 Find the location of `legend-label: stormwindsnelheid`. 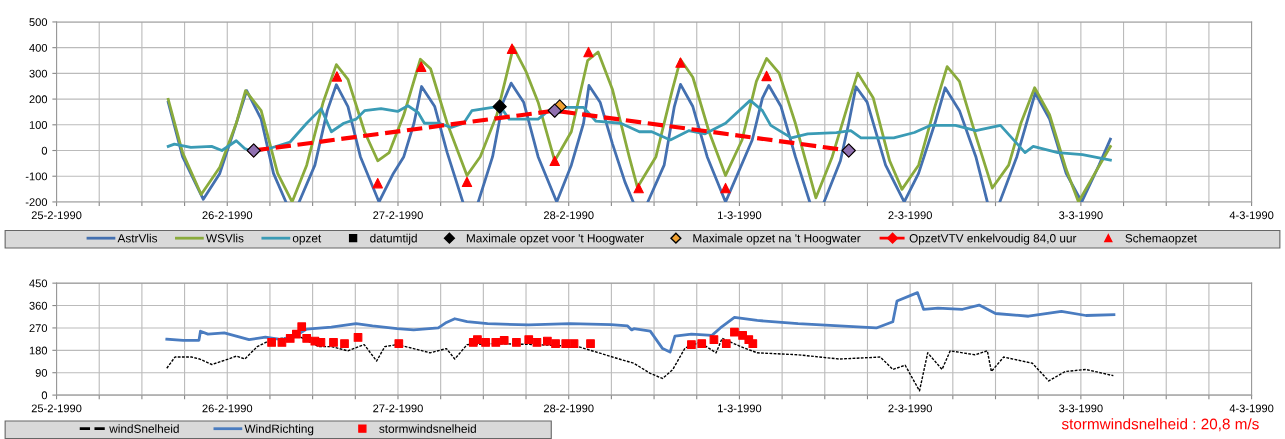

legend-label: stormwindsnelheid is located at coordinates (427, 428).